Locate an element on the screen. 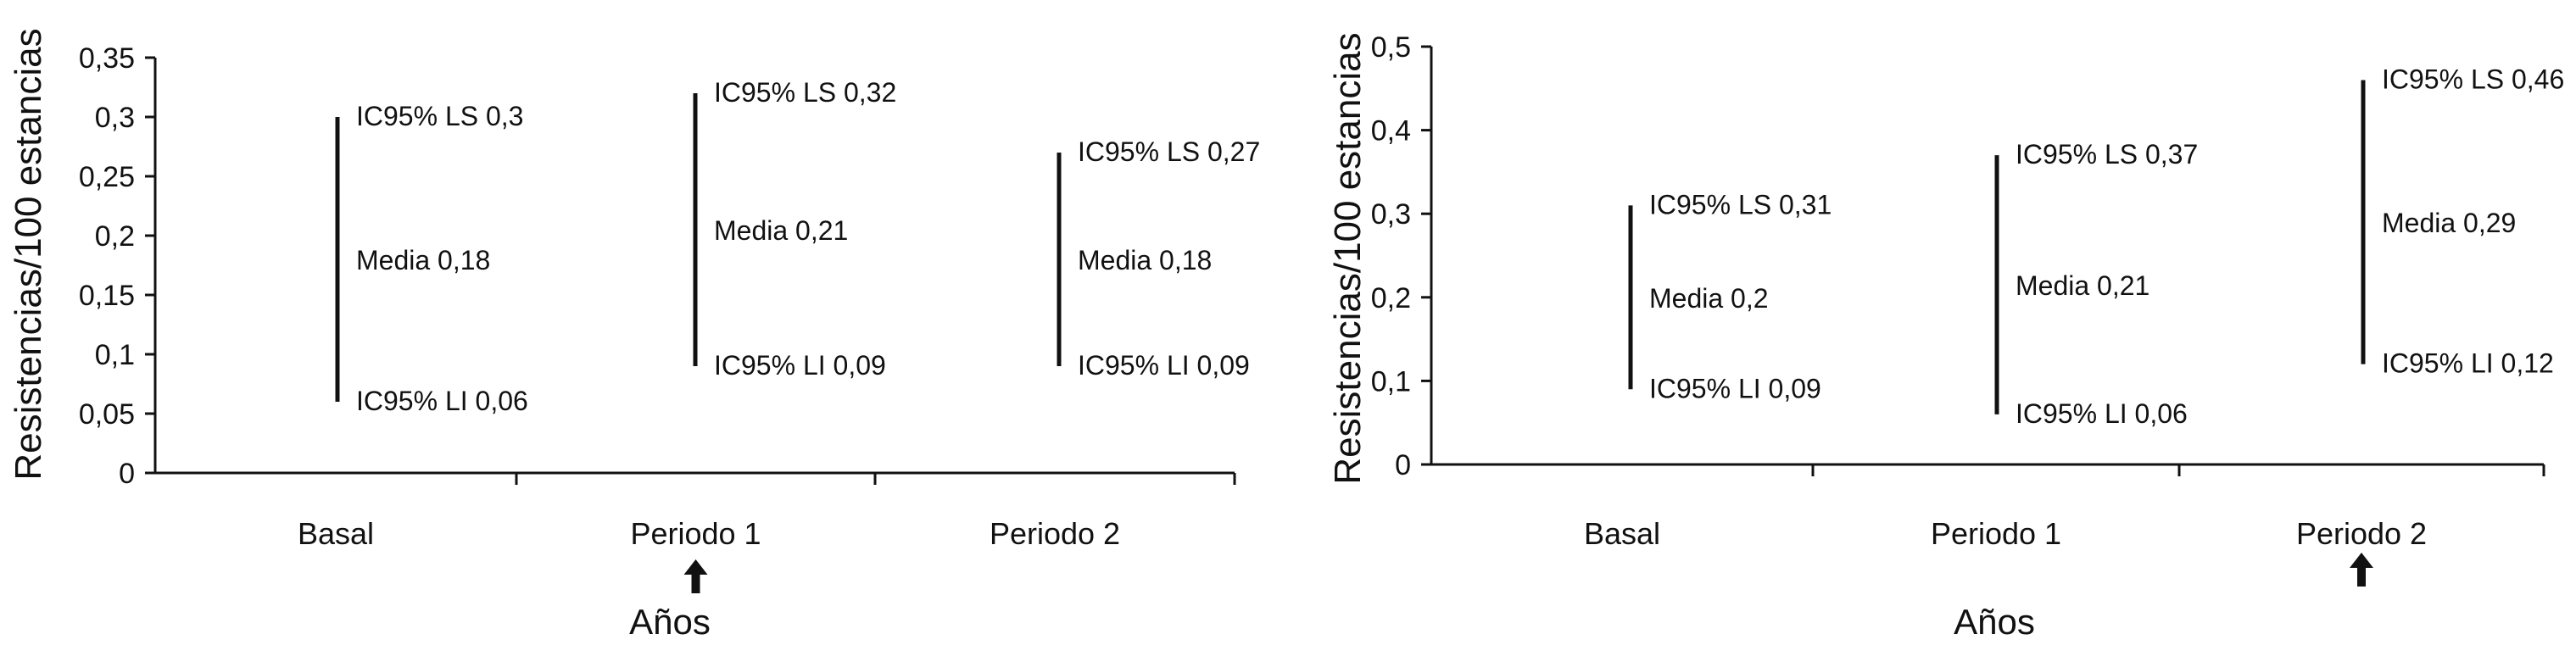 Image resolution: width=2576 pixels, height=645 pixels. y-tick-label: 0,05 is located at coordinates (107, 414).